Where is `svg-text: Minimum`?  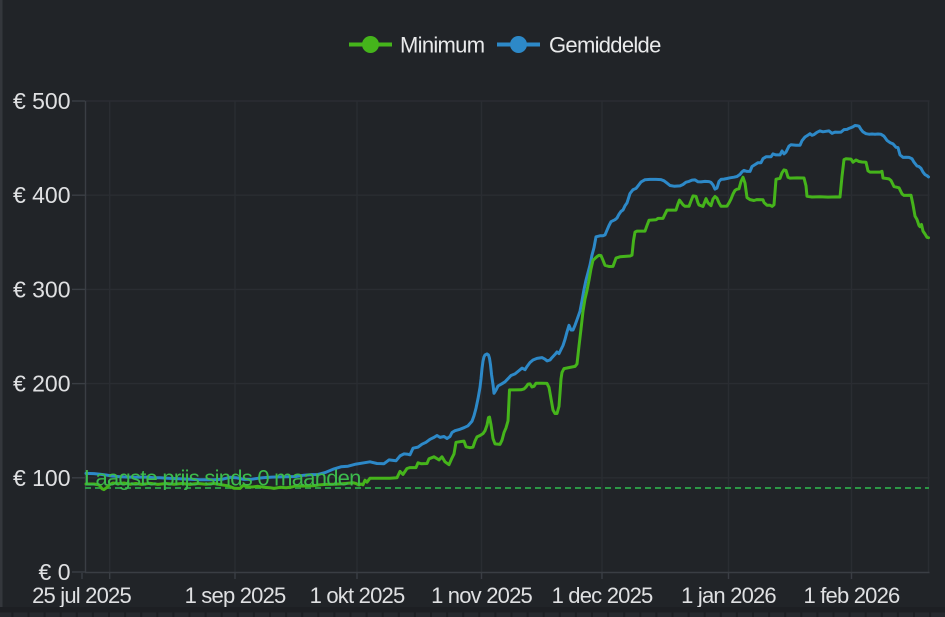
svg-text: Minimum is located at coordinates (442, 45).